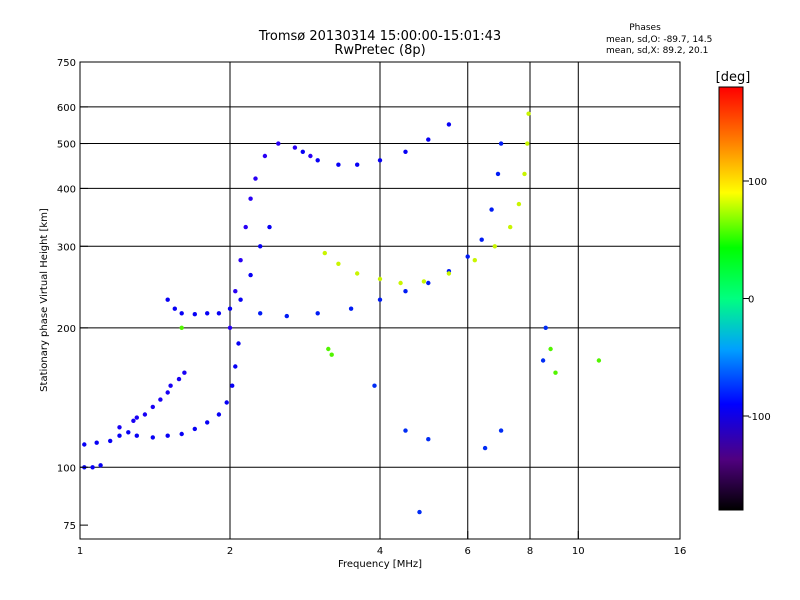 The width and height of the screenshot is (800, 600). I want to click on y-tick-label: 300, so click(66, 247).